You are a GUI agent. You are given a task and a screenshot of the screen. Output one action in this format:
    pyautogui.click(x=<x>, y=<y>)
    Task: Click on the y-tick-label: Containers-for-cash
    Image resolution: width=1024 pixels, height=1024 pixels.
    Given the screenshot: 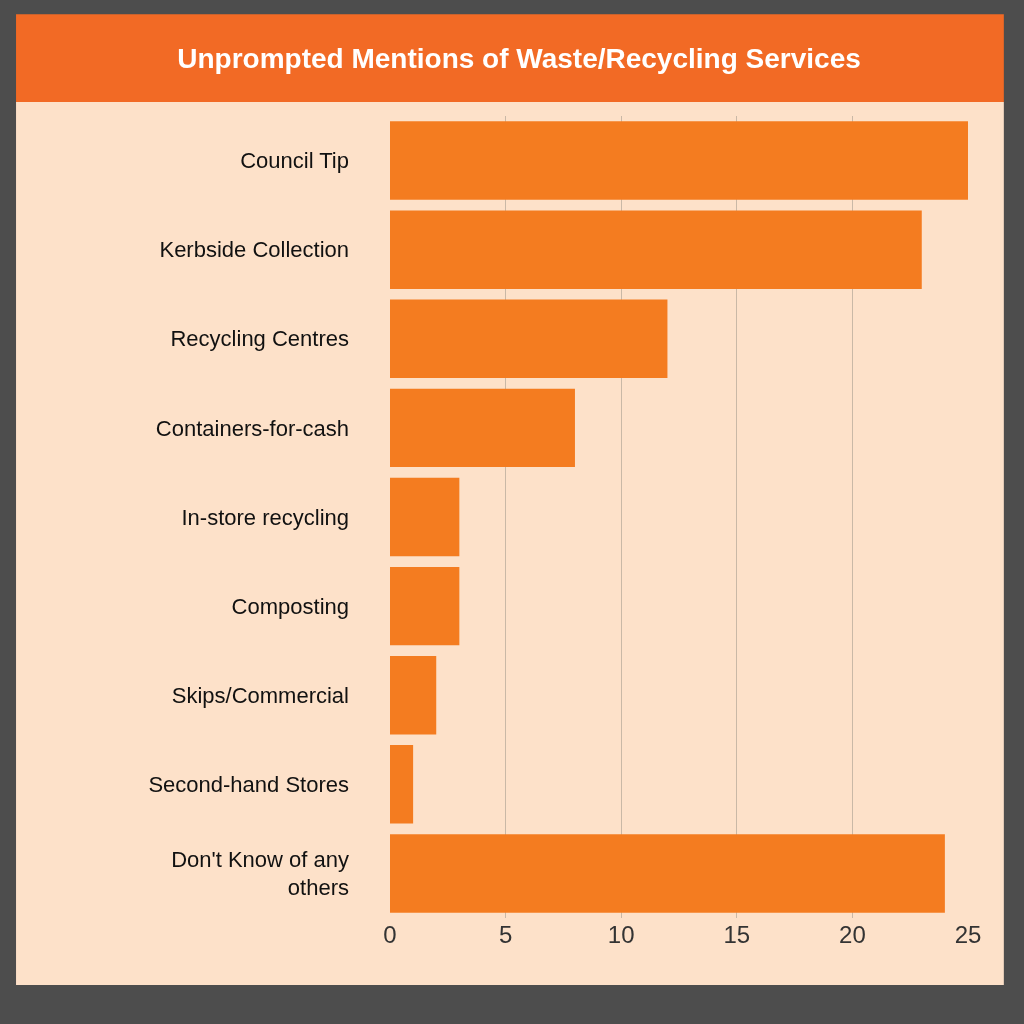 What is the action you would take?
    pyautogui.click(x=252, y=428)
    